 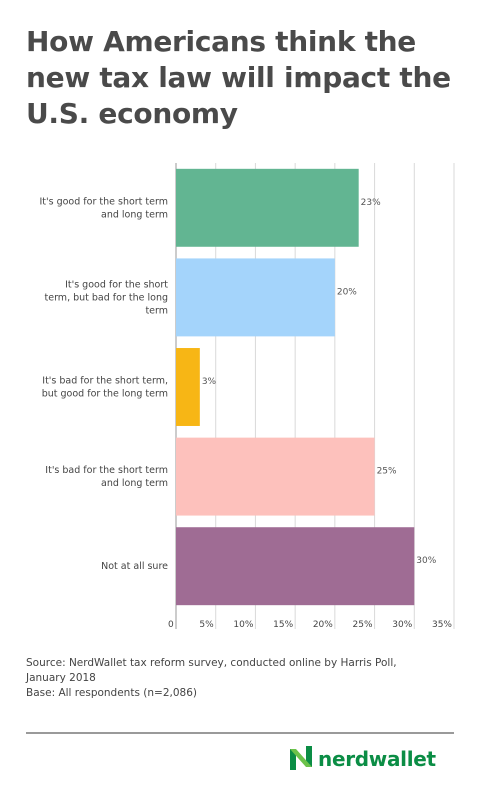 What do you see at coordinates (111, 693) in the screenshot?
I see `source-line-3: Base: All respondents (n=2,086)` at bounding box center [111, 693].